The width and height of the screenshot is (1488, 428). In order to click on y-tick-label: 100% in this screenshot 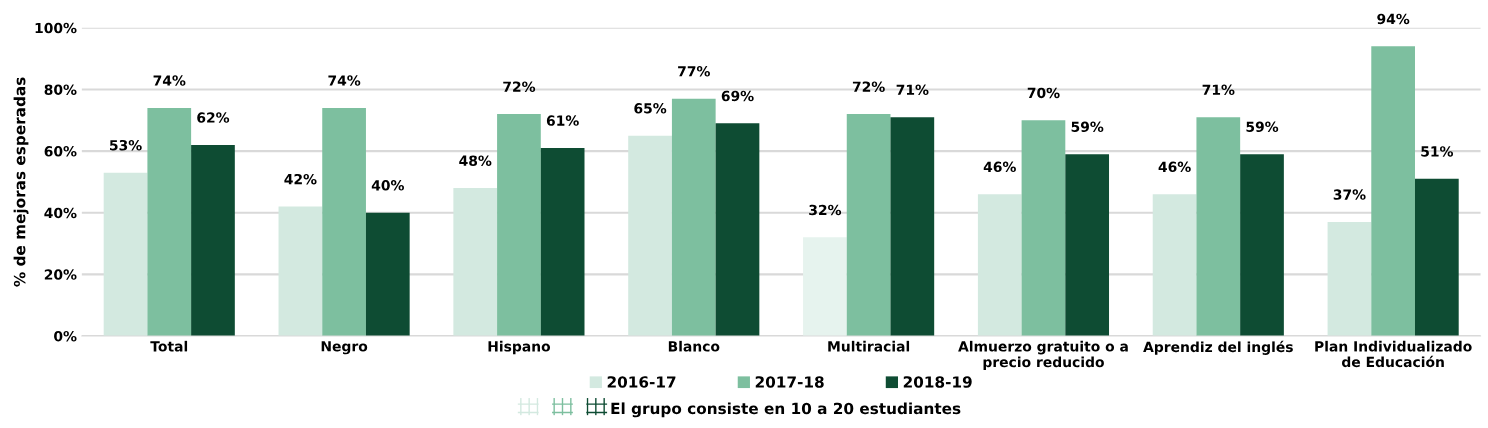, I will do `click(56, 28)`.